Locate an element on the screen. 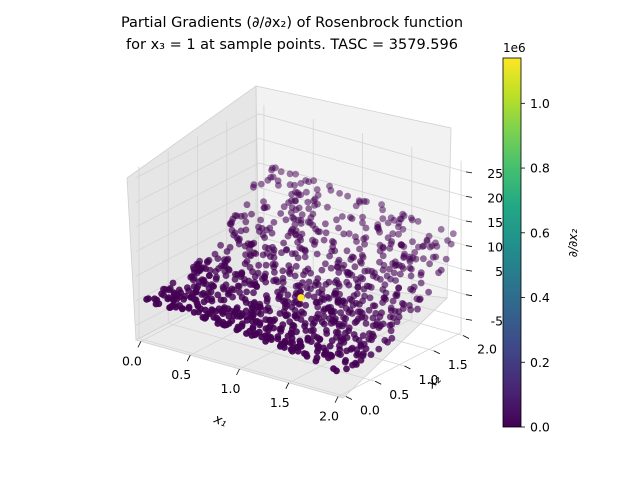 The image size is (640, 480). x-tick-label: 1.0 is located at coordinates (231, 388).